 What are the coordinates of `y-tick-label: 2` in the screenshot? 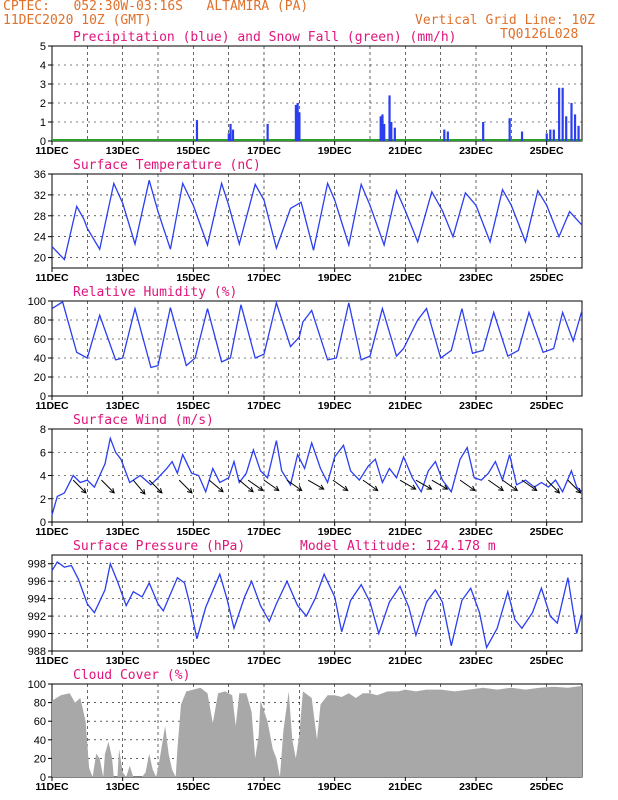 It's located at (43, 500).